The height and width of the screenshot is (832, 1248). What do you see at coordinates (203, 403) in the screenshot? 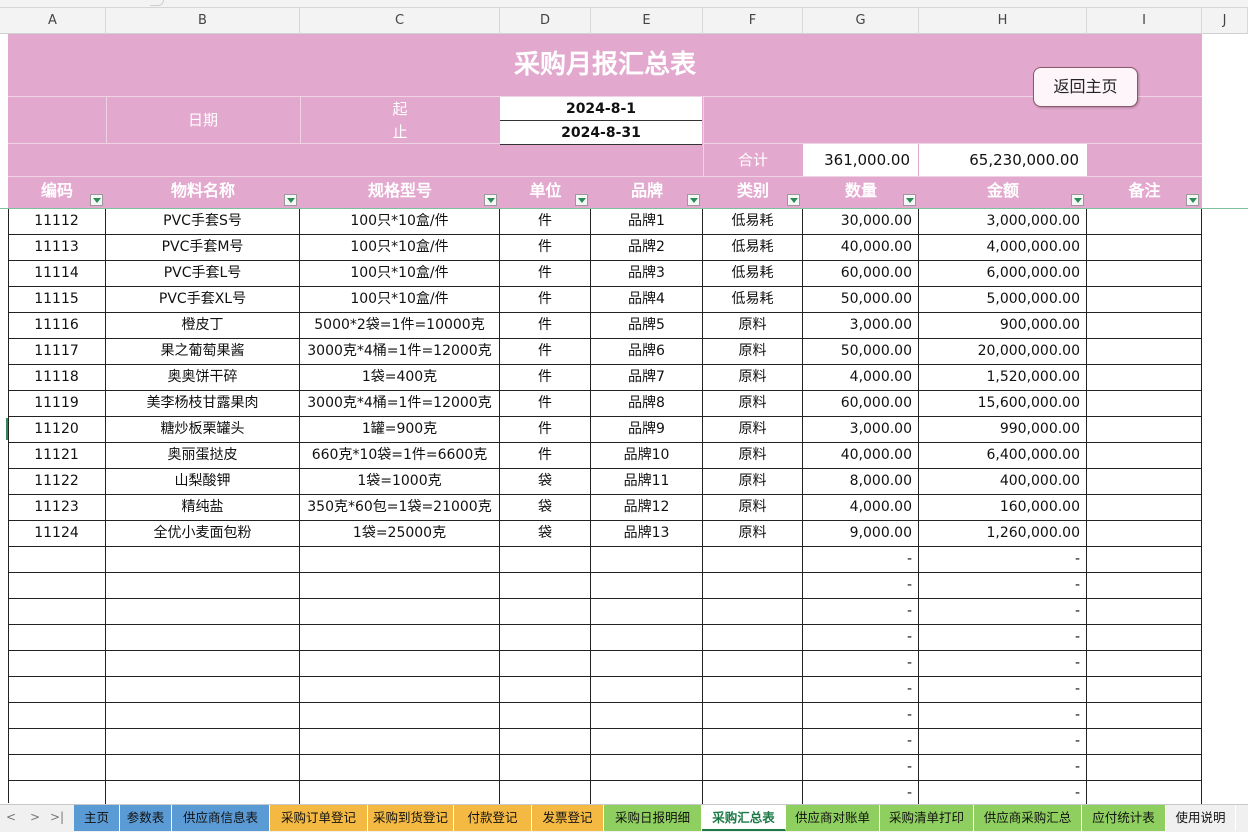
I see `cell-name: 美李杨枝甘露果肉` at bounding box center [203, 403].